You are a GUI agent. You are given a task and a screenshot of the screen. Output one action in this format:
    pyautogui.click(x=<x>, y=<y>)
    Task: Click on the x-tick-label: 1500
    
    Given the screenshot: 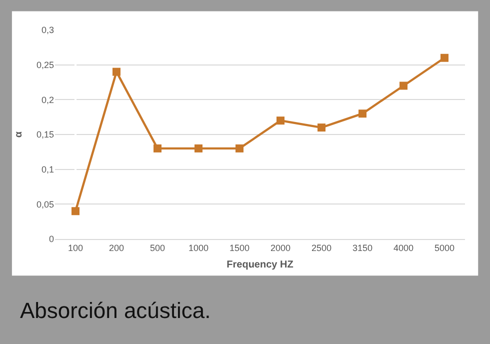 What is the action you would take?
    pyautogui.click(x=239, y=247)
    